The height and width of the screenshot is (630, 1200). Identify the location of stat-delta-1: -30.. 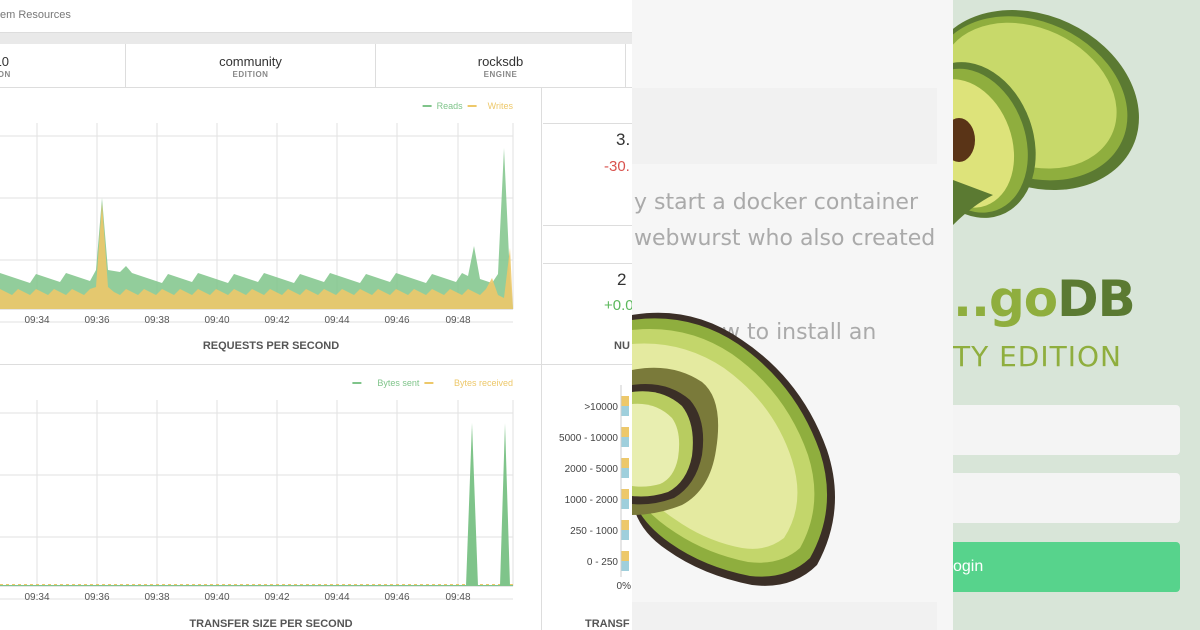
(617, 166).